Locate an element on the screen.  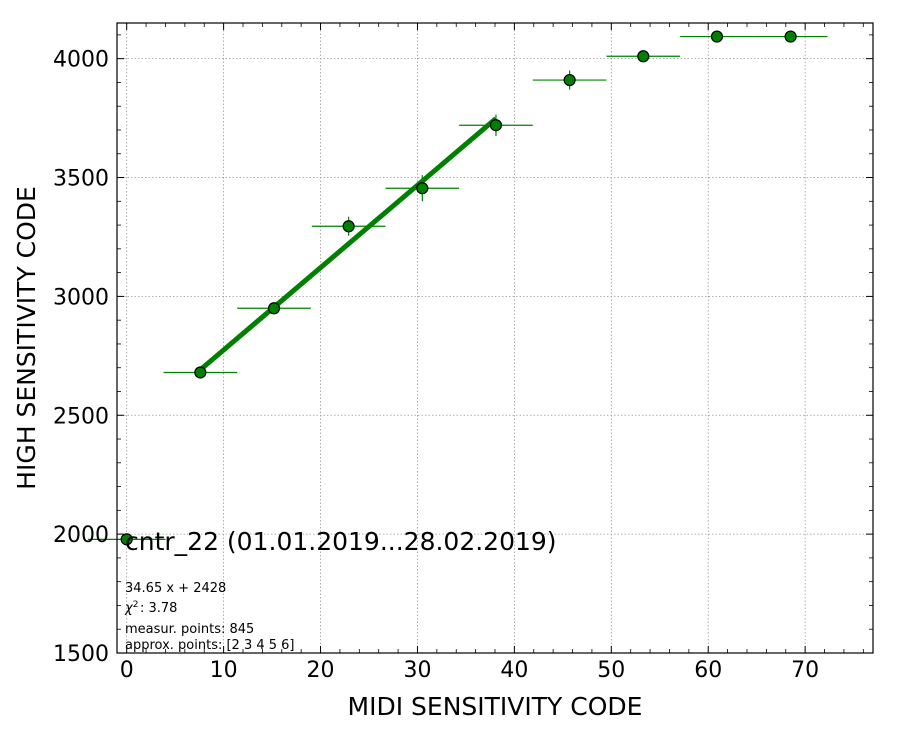
x-tick-label: 30 is located at coordinates (417, 670).